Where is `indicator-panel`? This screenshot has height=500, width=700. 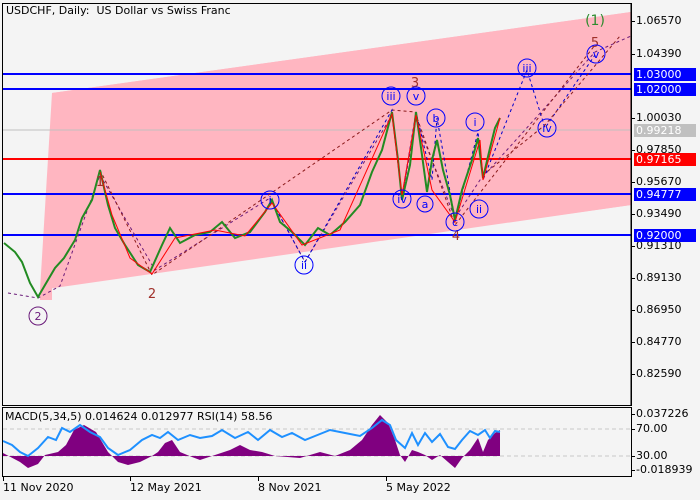 indicator-panel is located at coordinates (317, 442).